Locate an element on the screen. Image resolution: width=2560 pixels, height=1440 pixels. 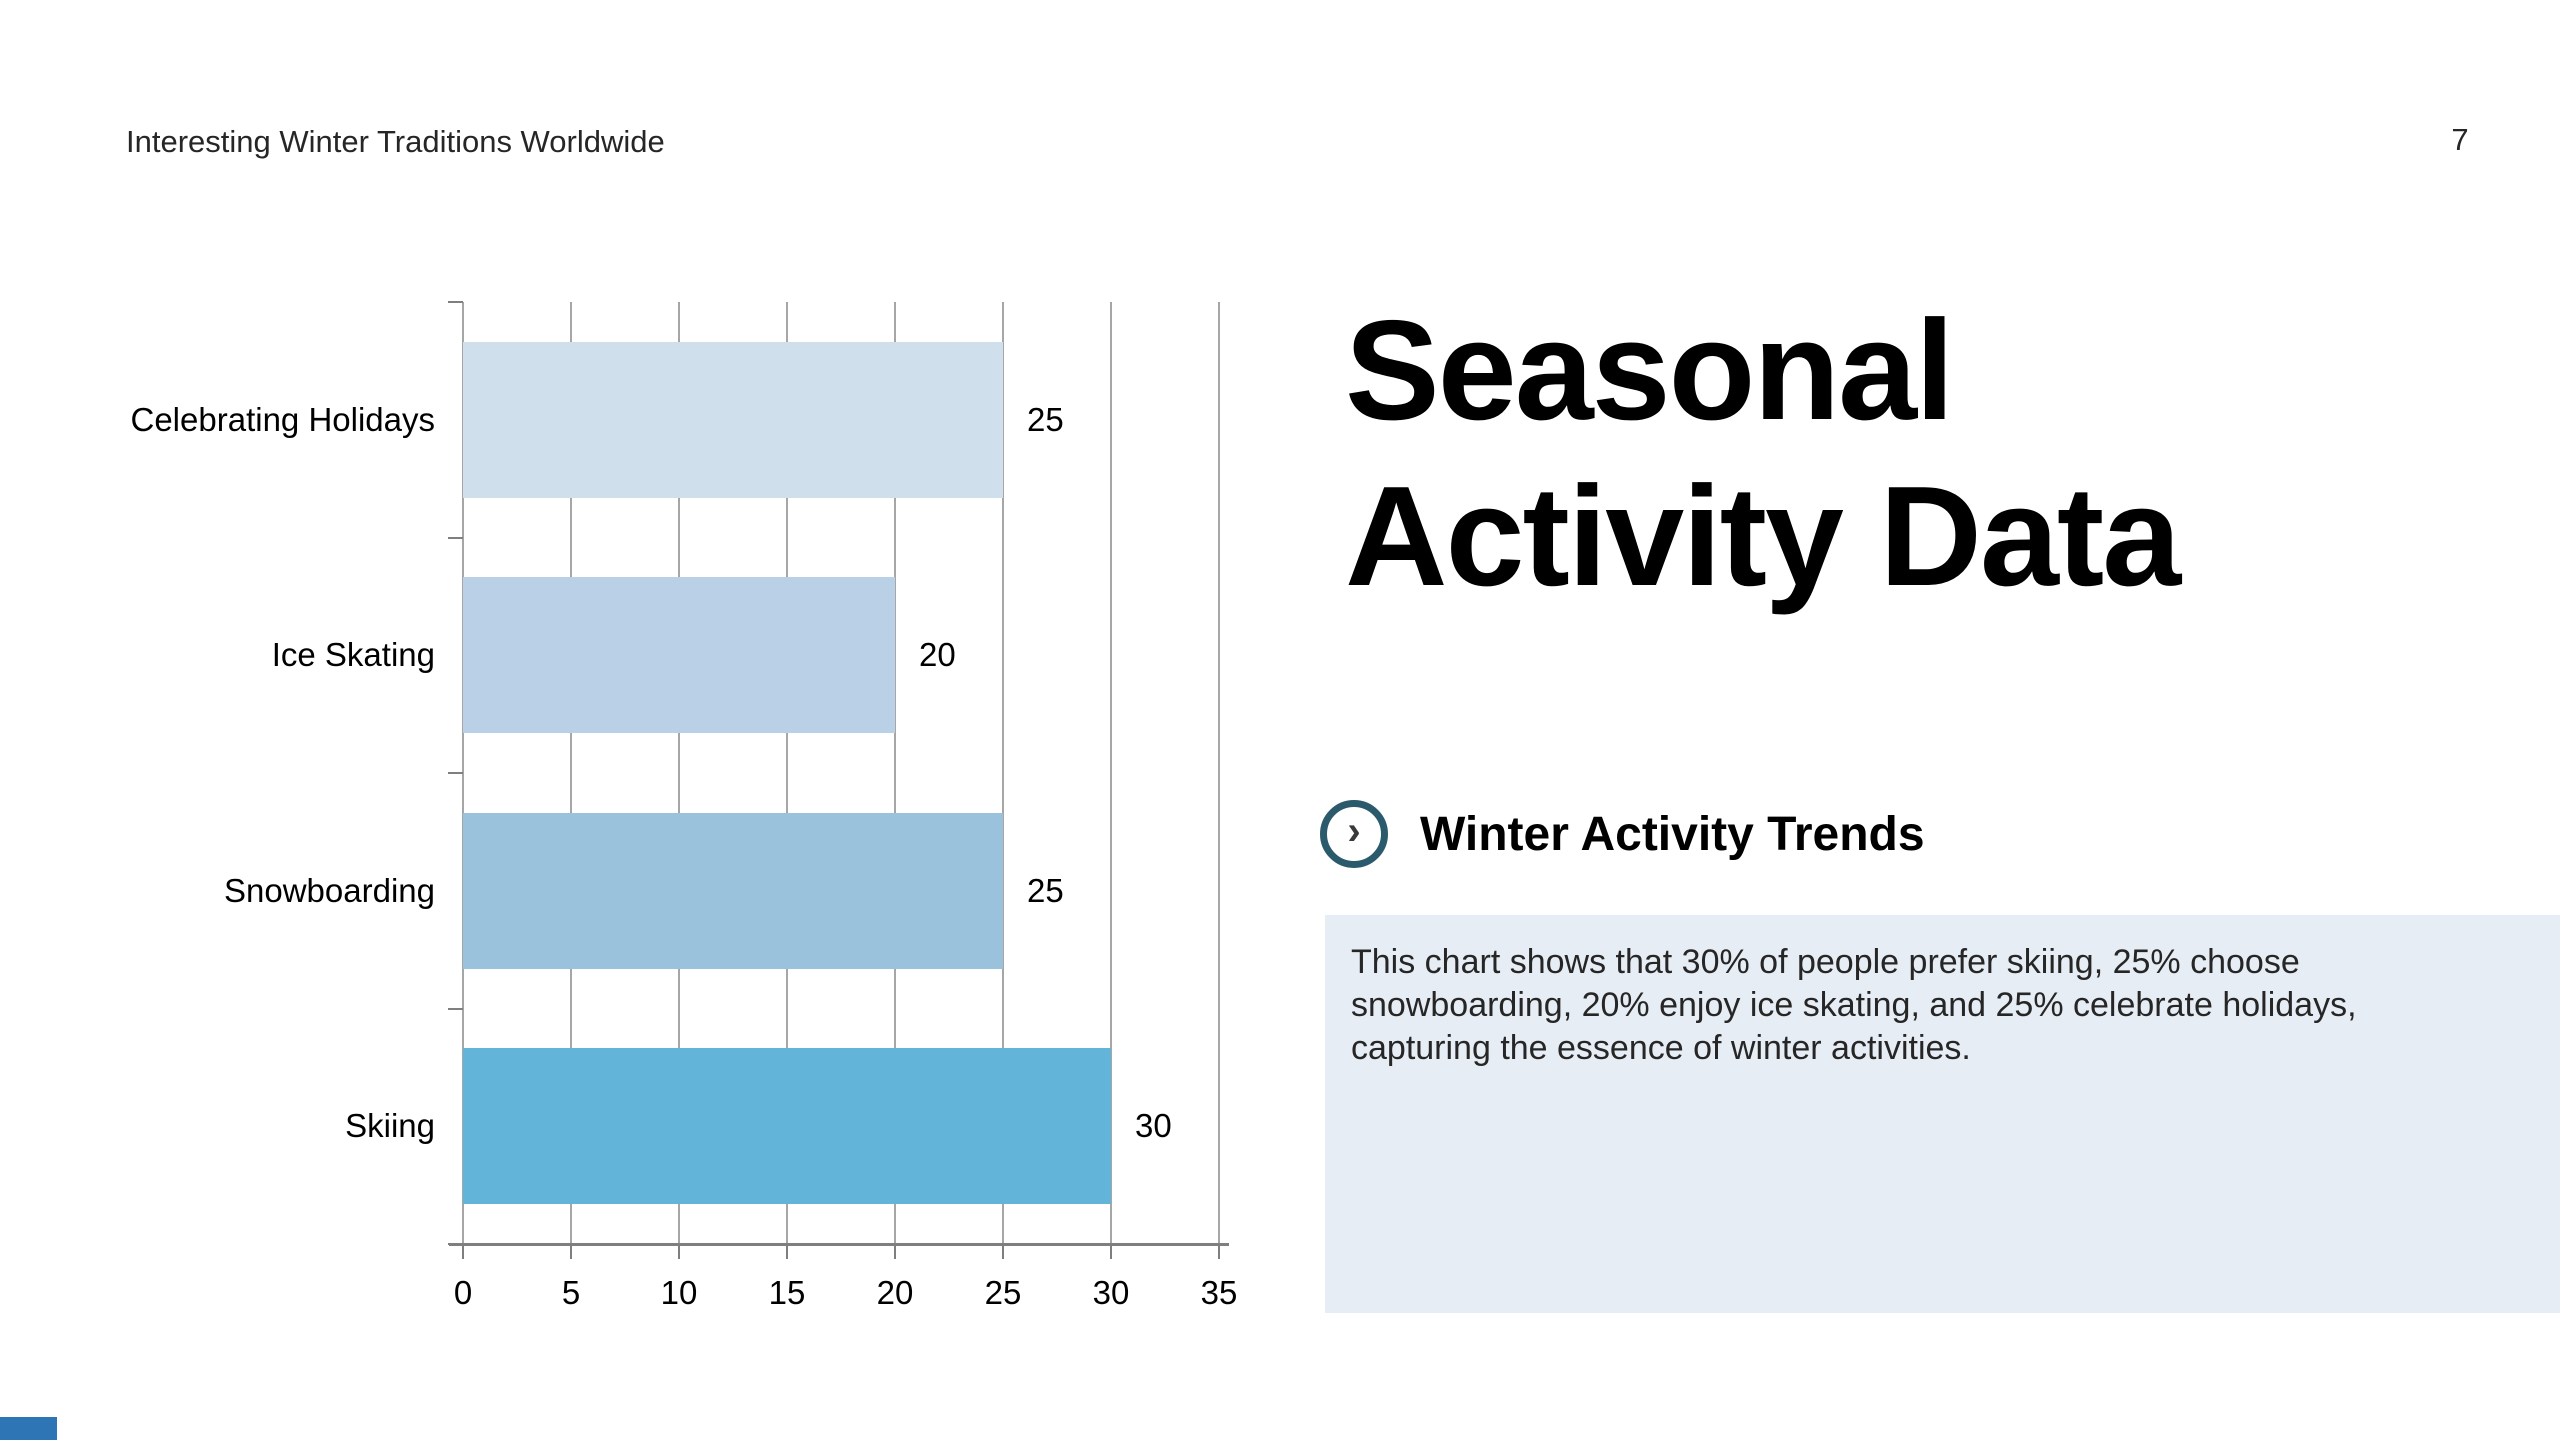
x-tick-label: 25 is located at coordinates (1003, 1292).